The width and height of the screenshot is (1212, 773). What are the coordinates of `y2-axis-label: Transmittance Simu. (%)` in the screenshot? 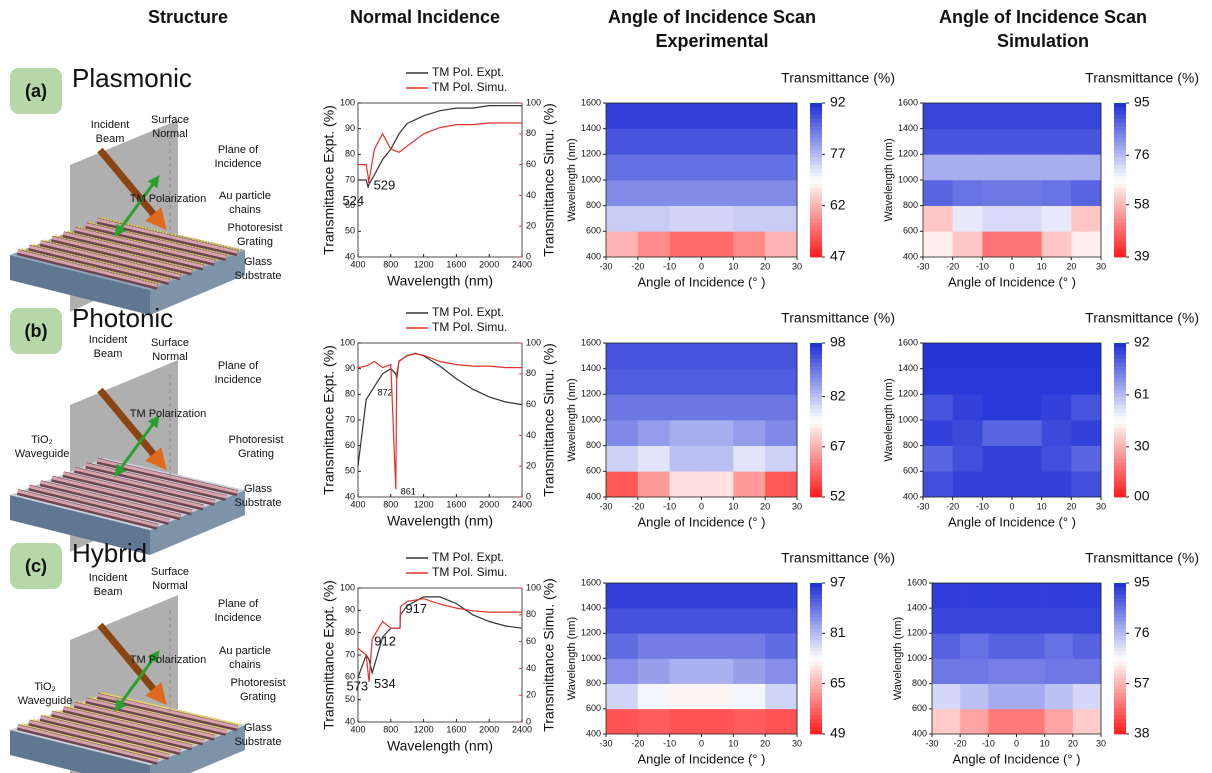 It's located at (549, 420).